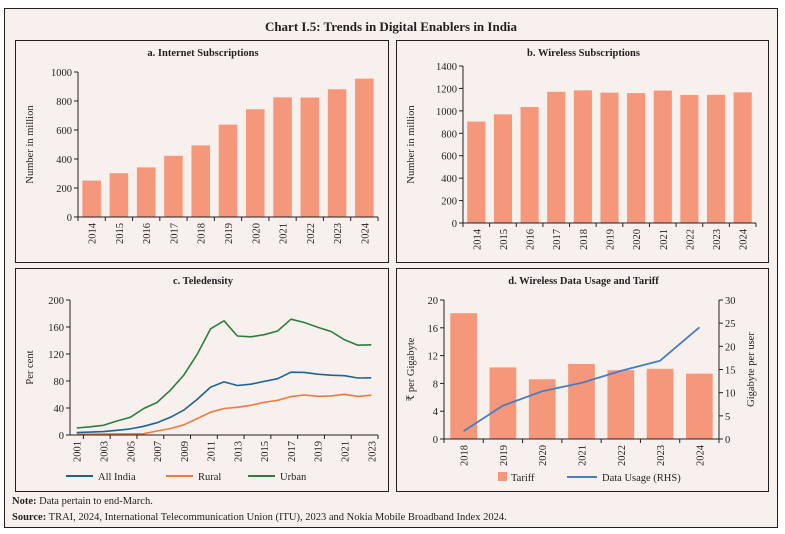 The width and height of the screenshot is (785, 534). What do you see at coordinates (689, 158) in the screenshot?
I see `bar-2022` at bounding box center [689, 158].